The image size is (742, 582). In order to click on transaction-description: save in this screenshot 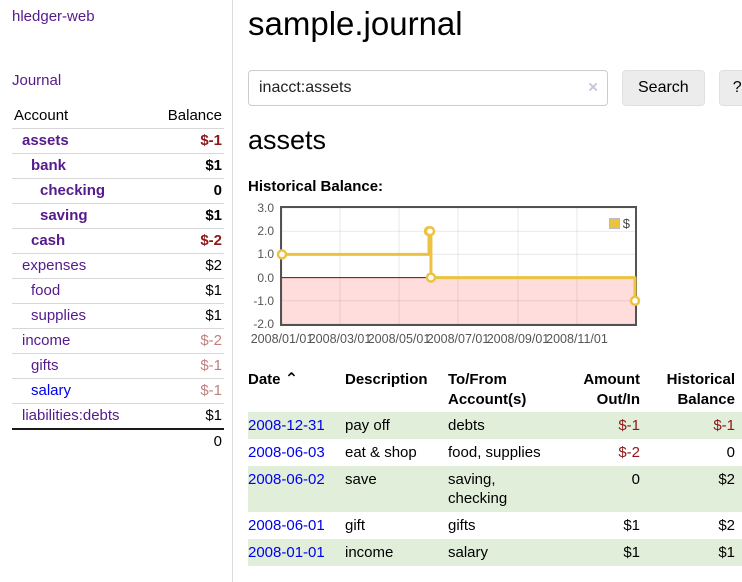, I will do `click(361, 479)`.